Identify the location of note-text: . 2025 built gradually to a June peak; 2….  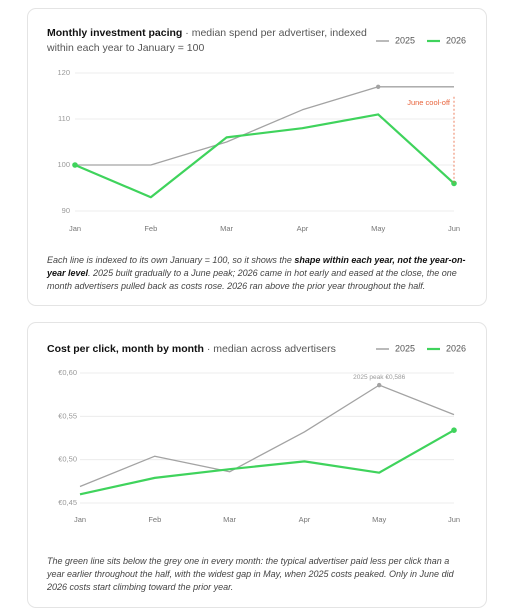
(252, 279).